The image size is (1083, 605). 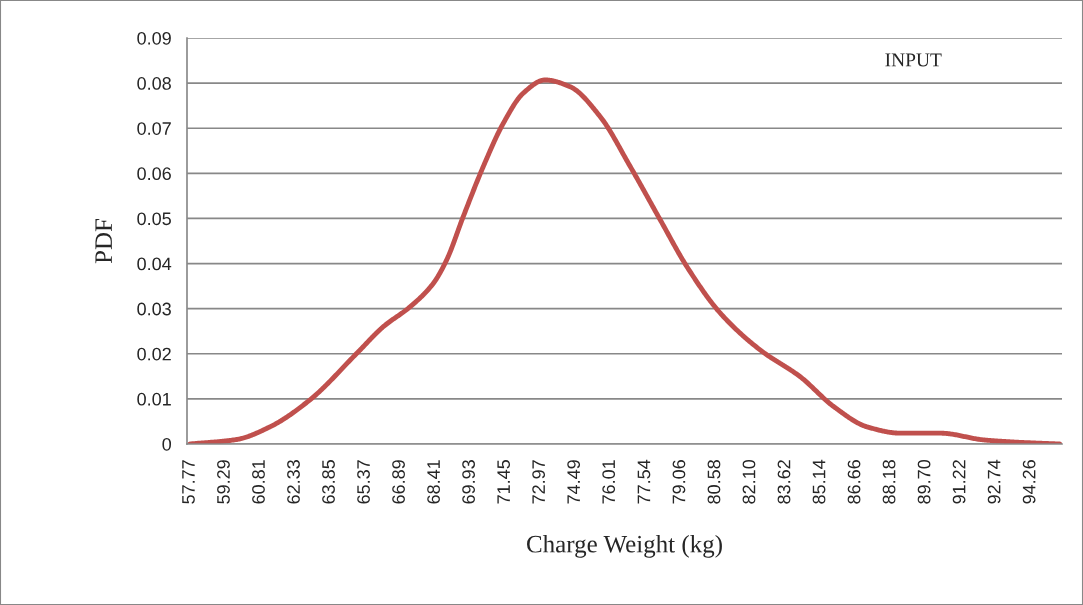 I want to click on y-tick-label: 0.09, so click(x=154, y=38).